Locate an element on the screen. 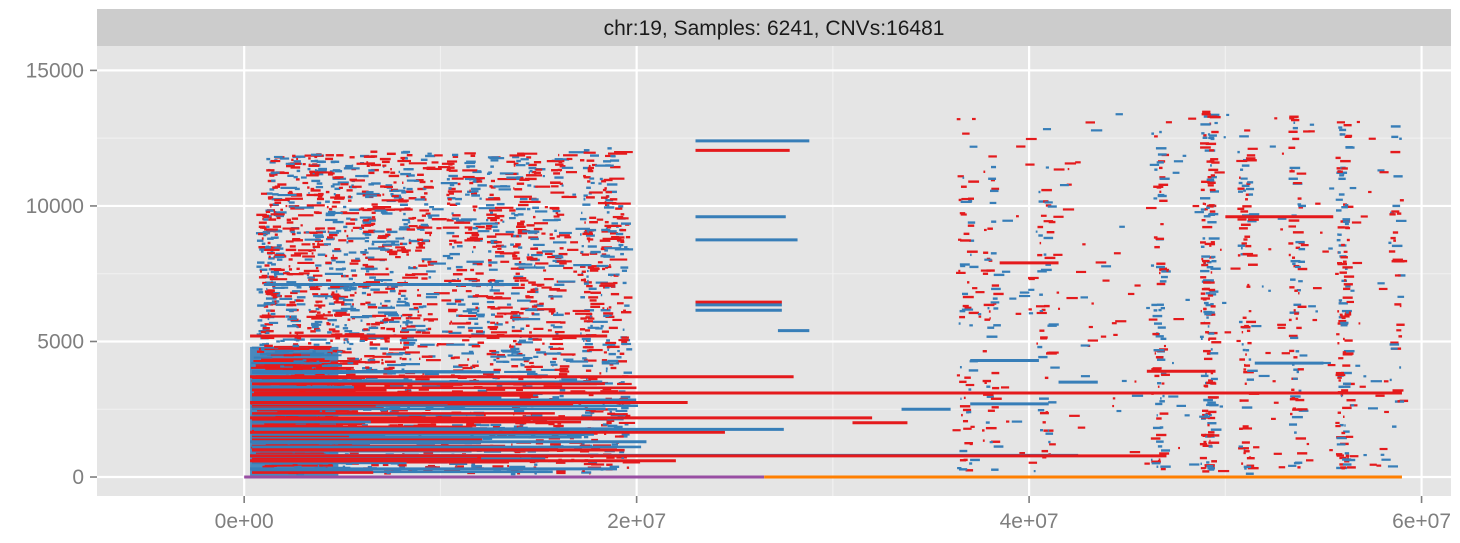 The image size is (1460, 543). facet-strip: chr:19, Samples: 6241, CNVs:16481 is located at coordinates (774, 27).